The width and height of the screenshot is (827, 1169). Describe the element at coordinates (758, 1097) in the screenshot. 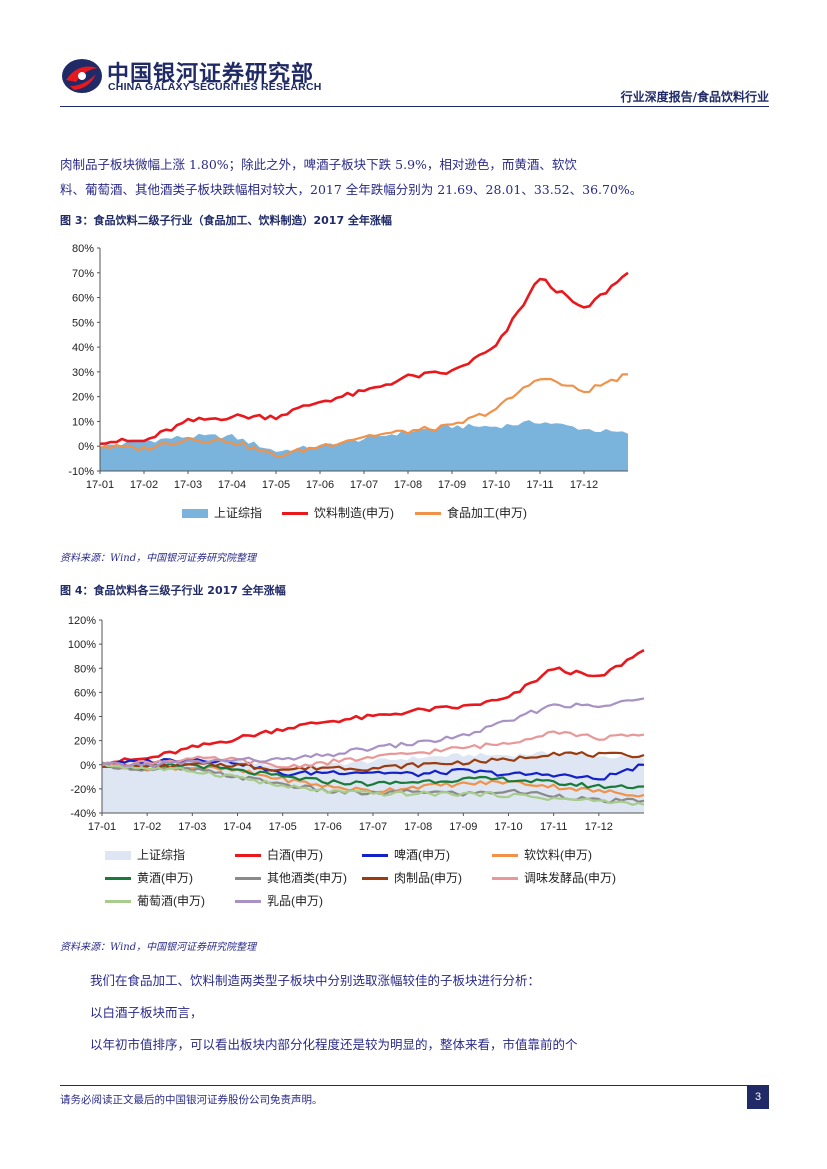

I see `page-number: 3` at that location.